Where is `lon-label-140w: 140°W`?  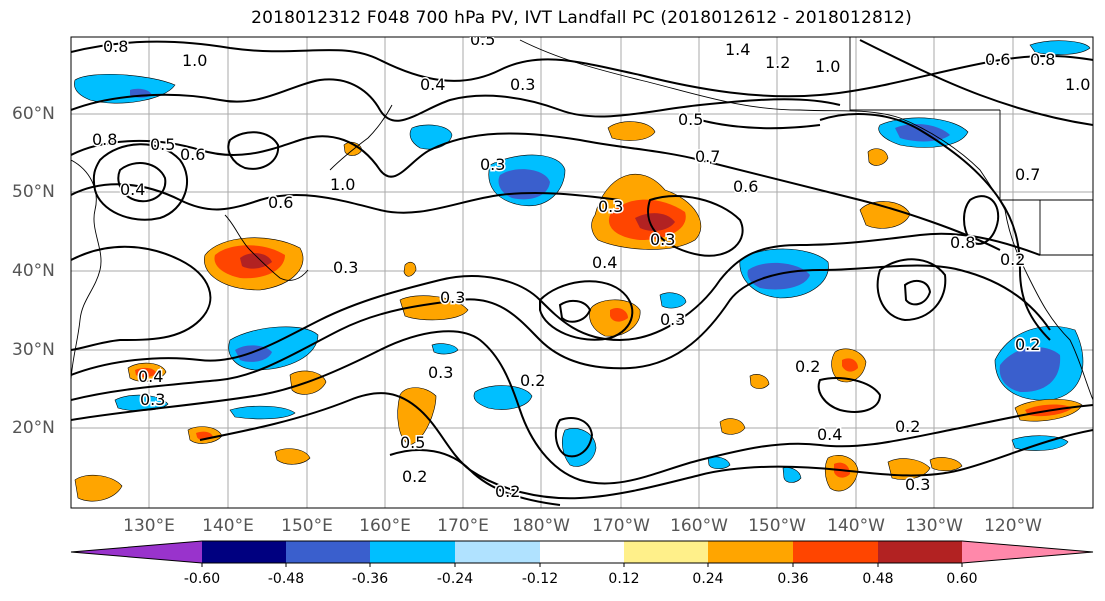
lon-label-140w: 140°W is located at coordinates (856, 526).